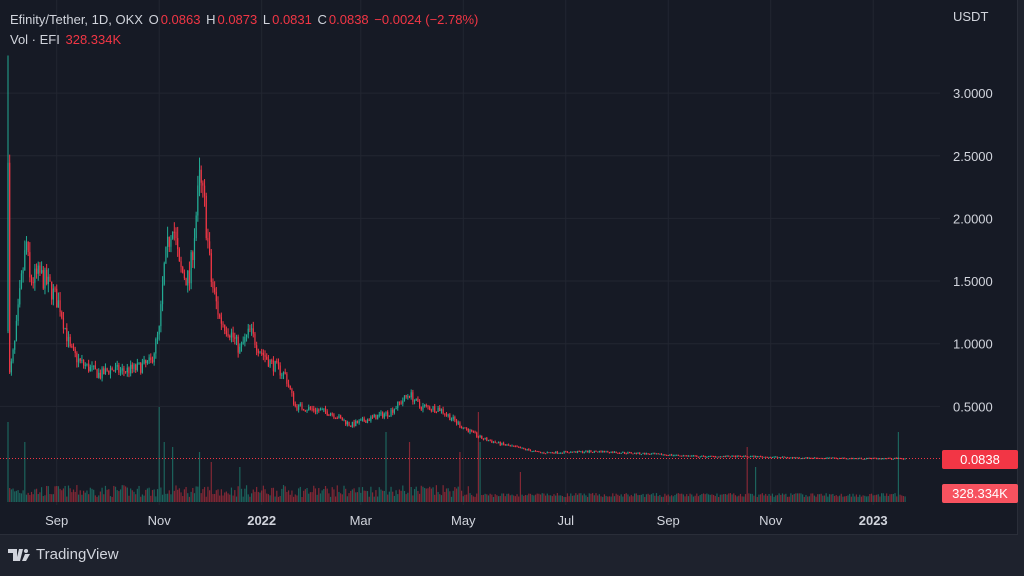 Image resolution: width=1024 pixels, height=576 pixels. What do you see at coordinates (973, 218) in the screenshot?
I see `y-tick-label: 2.0000` at bounding box center [973, 218].